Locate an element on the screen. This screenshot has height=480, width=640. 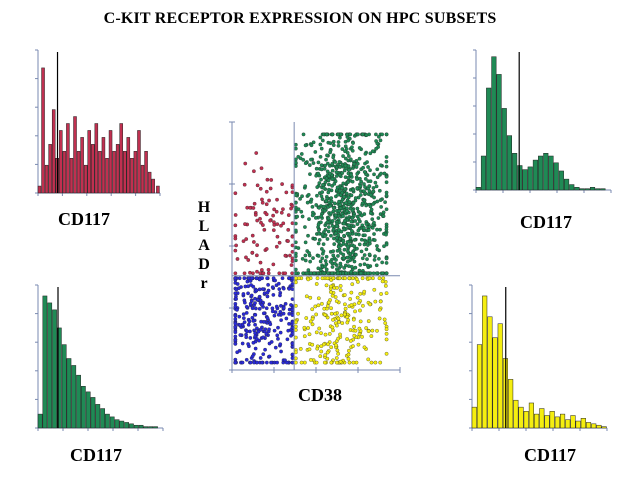
x-axis-label-bottom-right: CD117 is located at coordinates (550, 455).